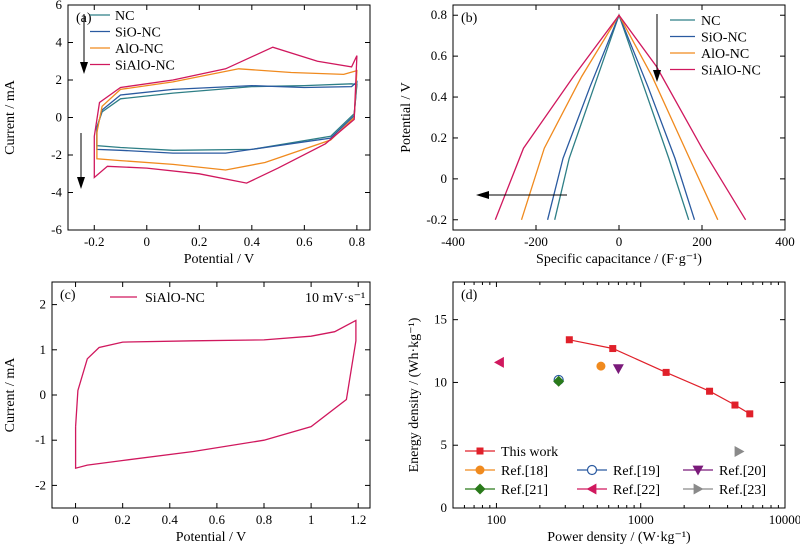 This screenshot has width=800, height=547. I want to click on series-nc-curve, so click(622, 117).